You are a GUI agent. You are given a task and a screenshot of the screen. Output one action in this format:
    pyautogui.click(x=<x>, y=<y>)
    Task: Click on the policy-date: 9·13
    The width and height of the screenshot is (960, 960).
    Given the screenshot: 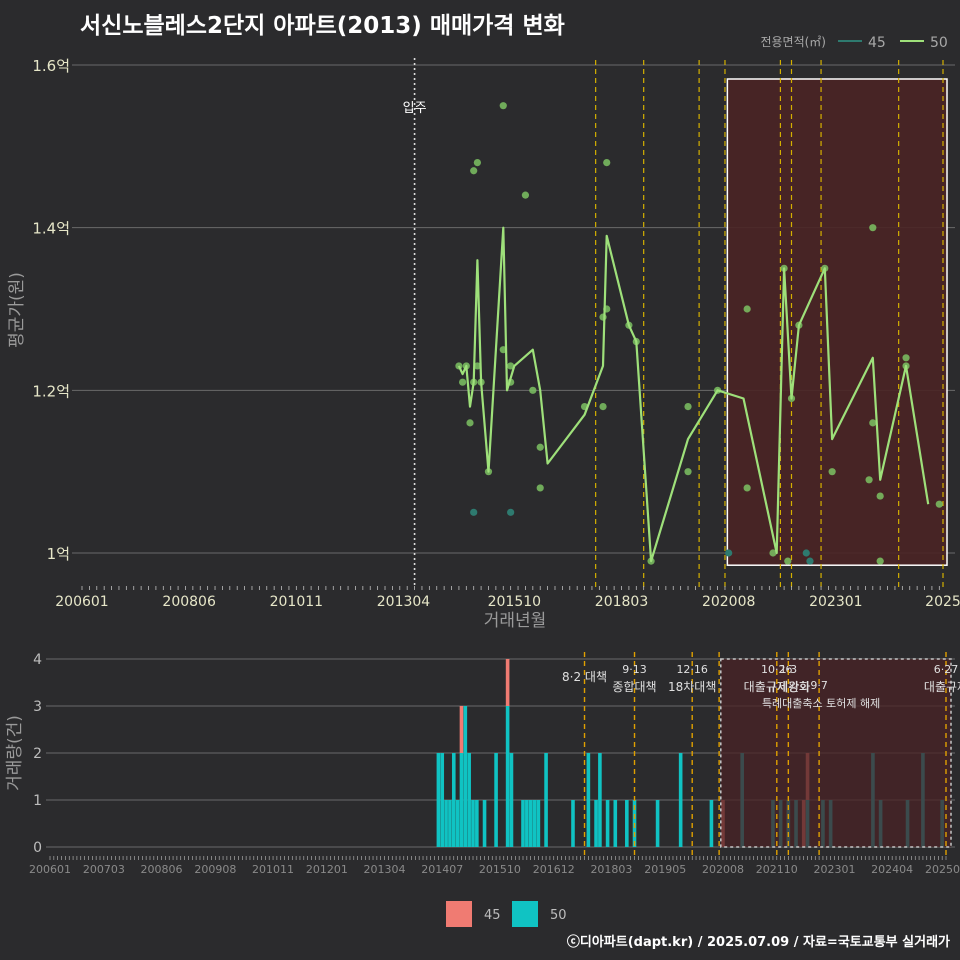 What is the action you would take?
    pyautogui.click(x=634, y=669)
    